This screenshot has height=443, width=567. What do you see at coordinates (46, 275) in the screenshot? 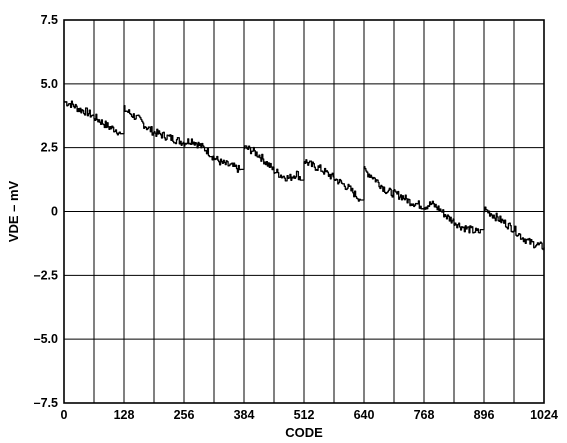
I see `y-tick-label: –2.5` at bounding box center [46, 275].